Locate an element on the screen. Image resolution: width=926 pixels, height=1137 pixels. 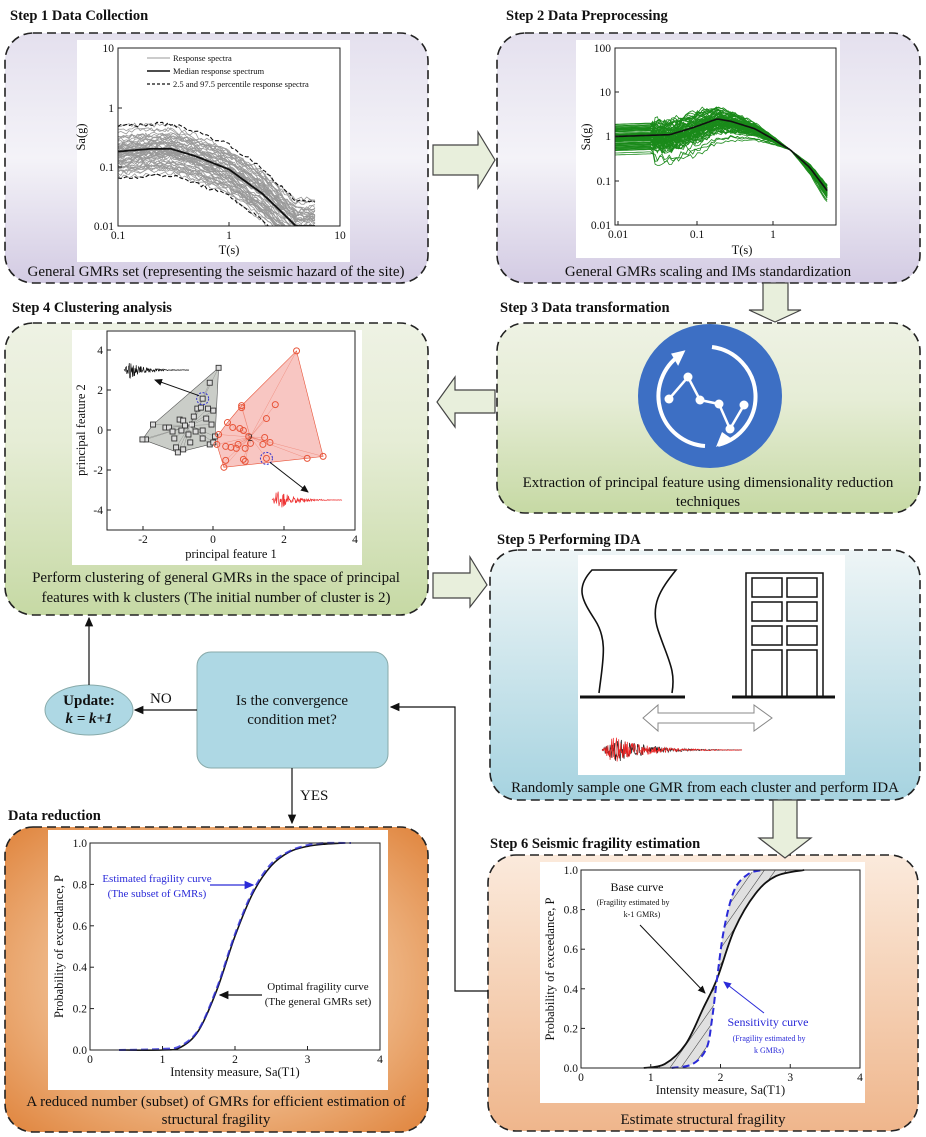
scaled-spectra-chart: T(s) Sa(g) 0.01 0.1 1 100 10 1 0.1 0.01 is located at coordinates (708, 150).